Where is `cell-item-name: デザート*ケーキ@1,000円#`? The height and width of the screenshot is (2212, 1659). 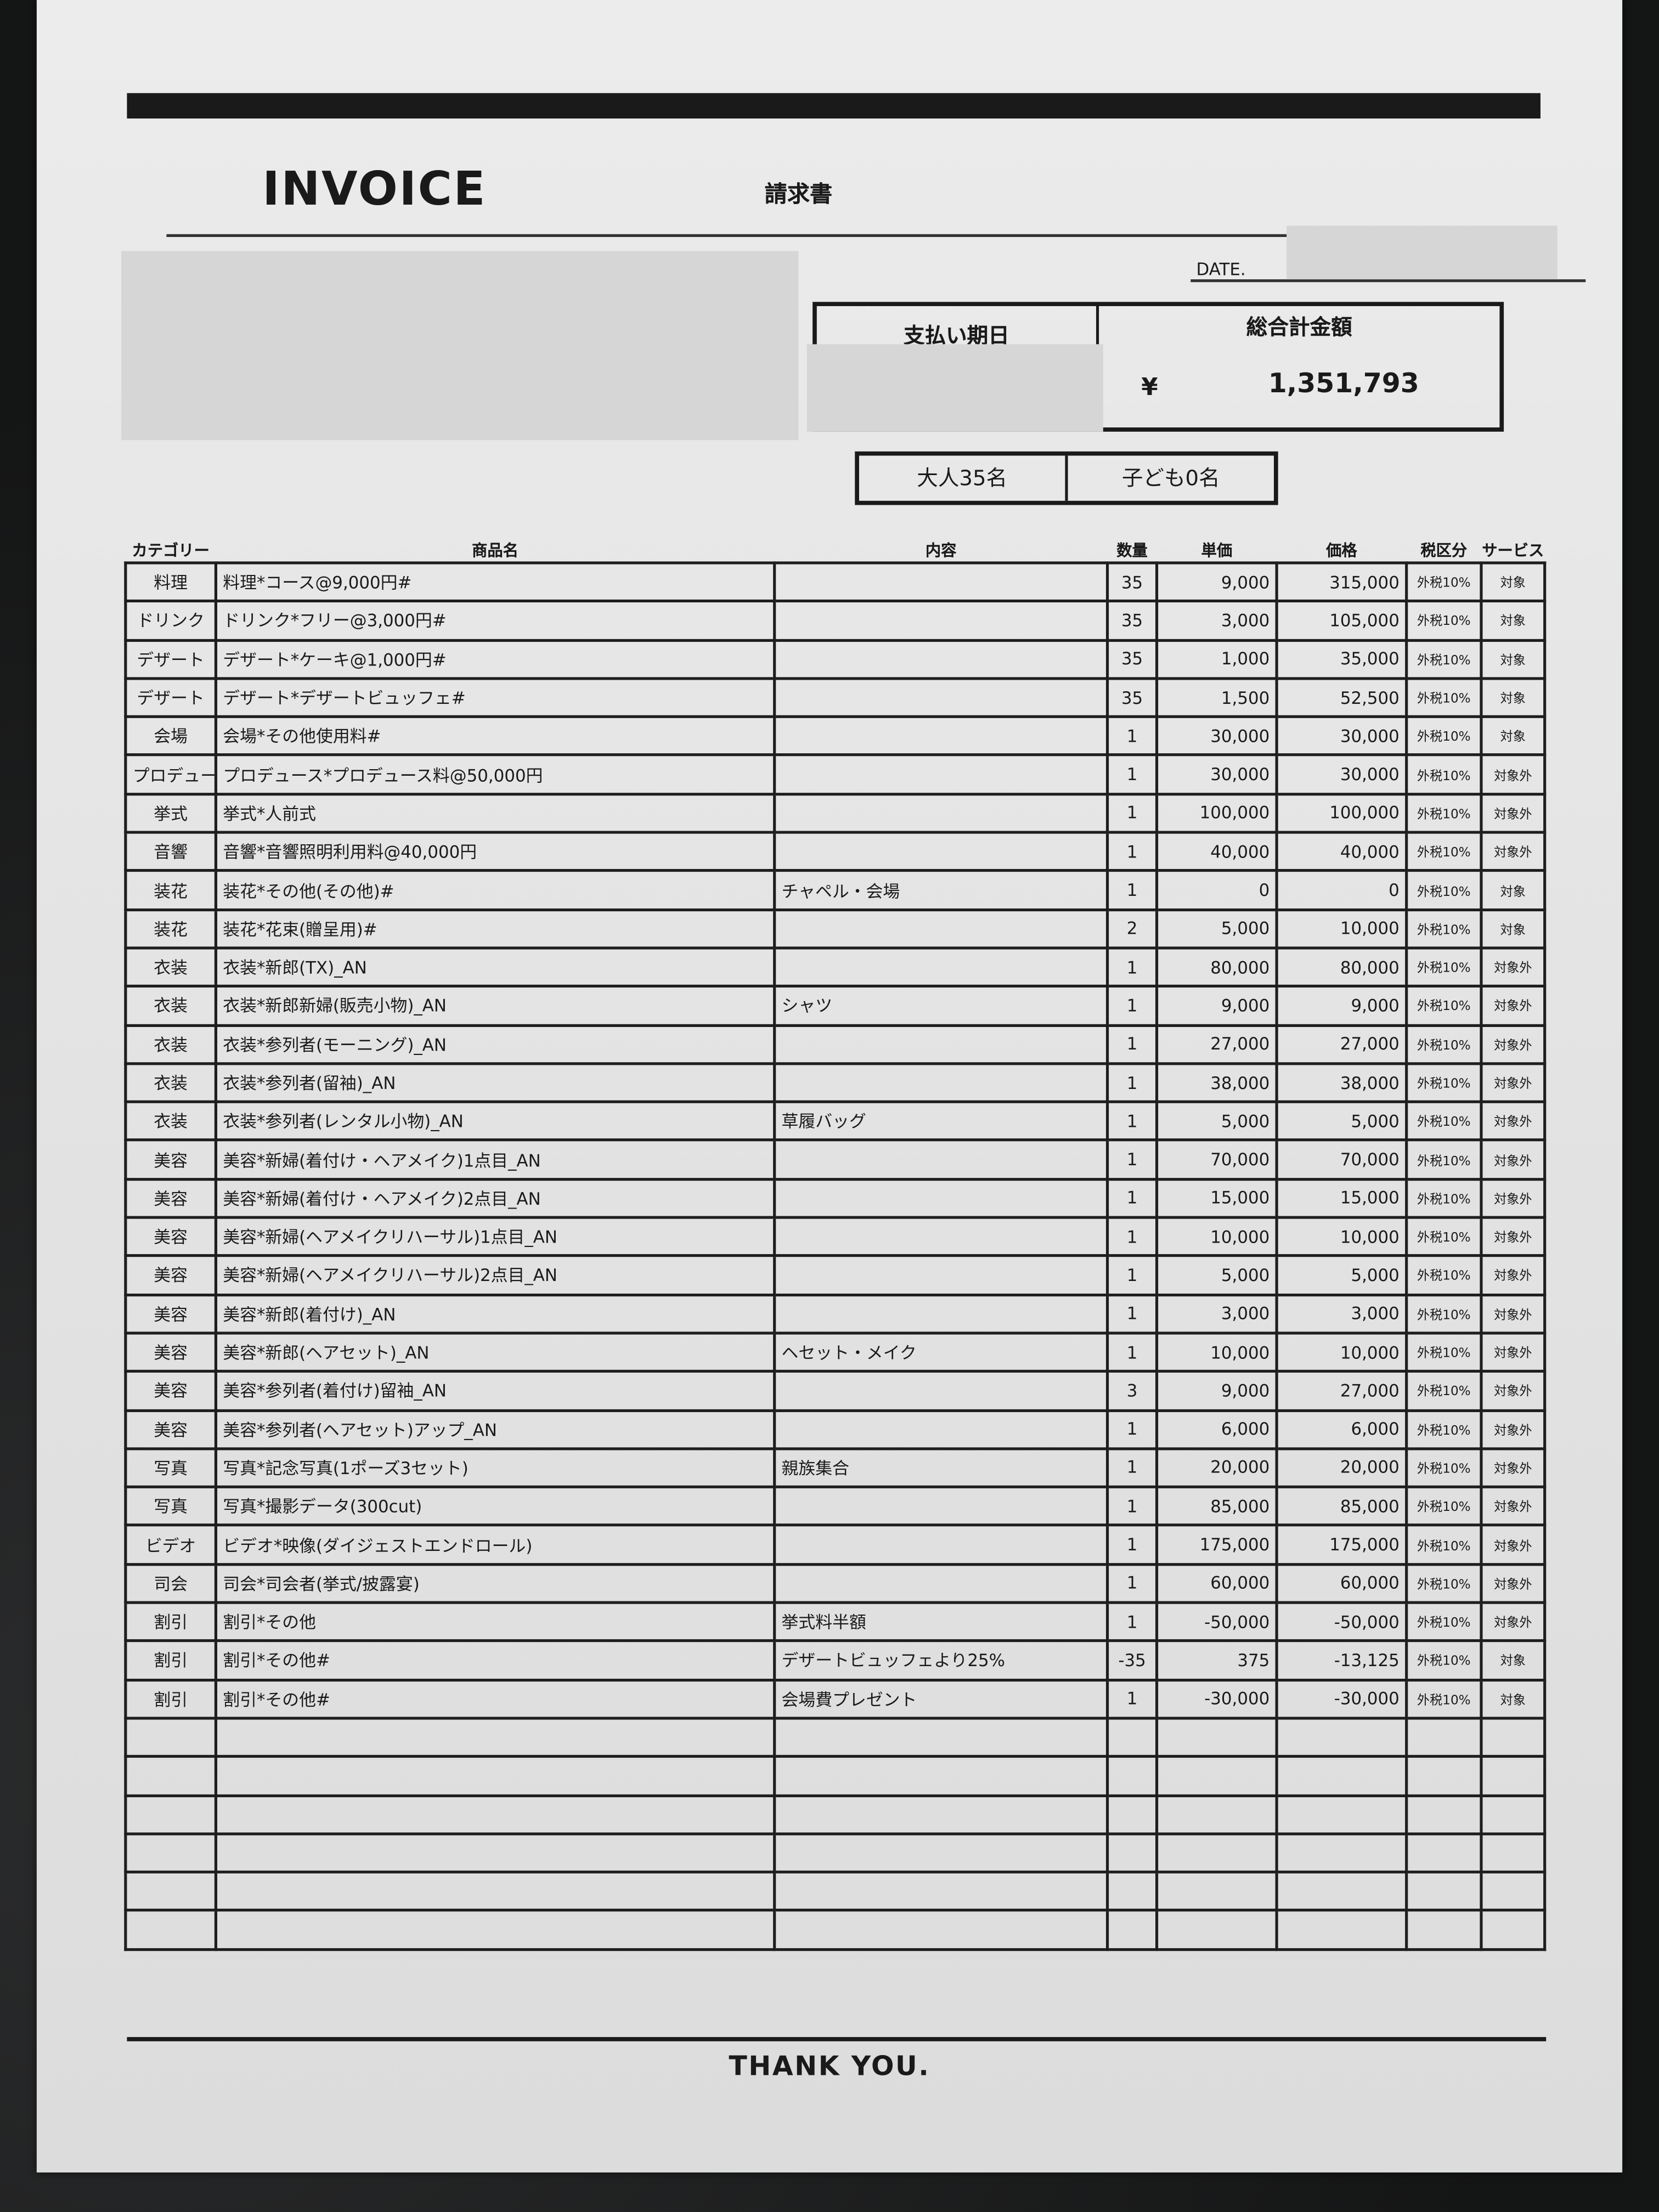
cell-item-name: デザート*ケーキ@1,000円# is located at coordinates (495, 659).